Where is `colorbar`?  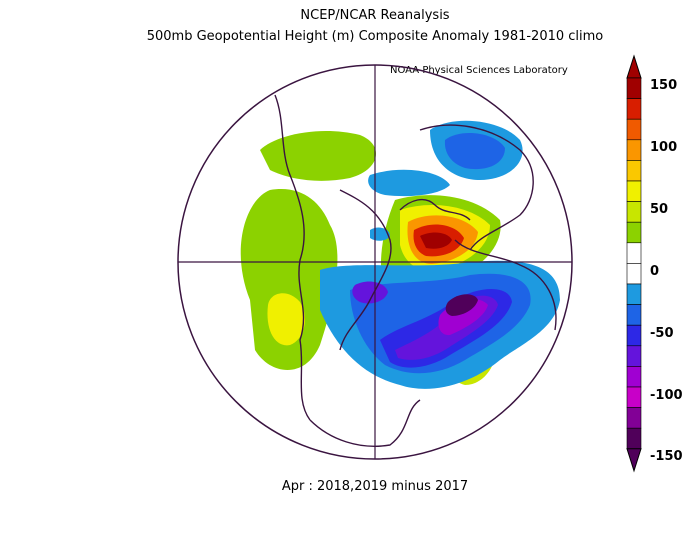
colorbar is located at coordinates (634, 263).